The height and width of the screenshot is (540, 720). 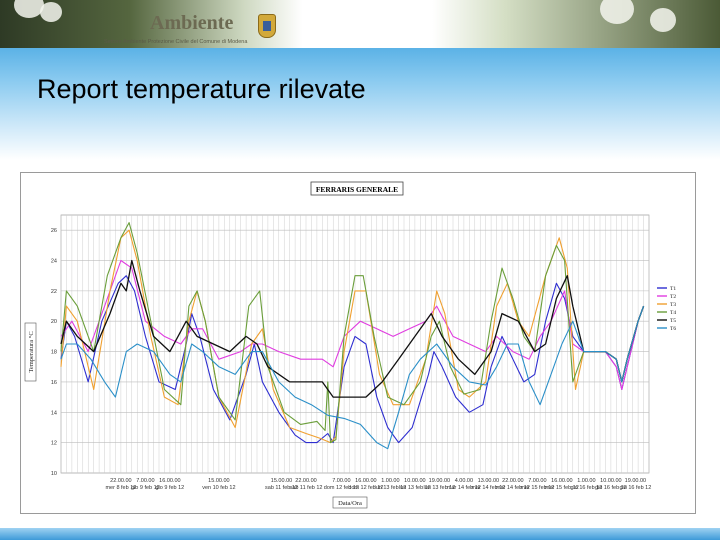 I want to click on x-axis-label: Data/Ora, so click(x=350, y=503).